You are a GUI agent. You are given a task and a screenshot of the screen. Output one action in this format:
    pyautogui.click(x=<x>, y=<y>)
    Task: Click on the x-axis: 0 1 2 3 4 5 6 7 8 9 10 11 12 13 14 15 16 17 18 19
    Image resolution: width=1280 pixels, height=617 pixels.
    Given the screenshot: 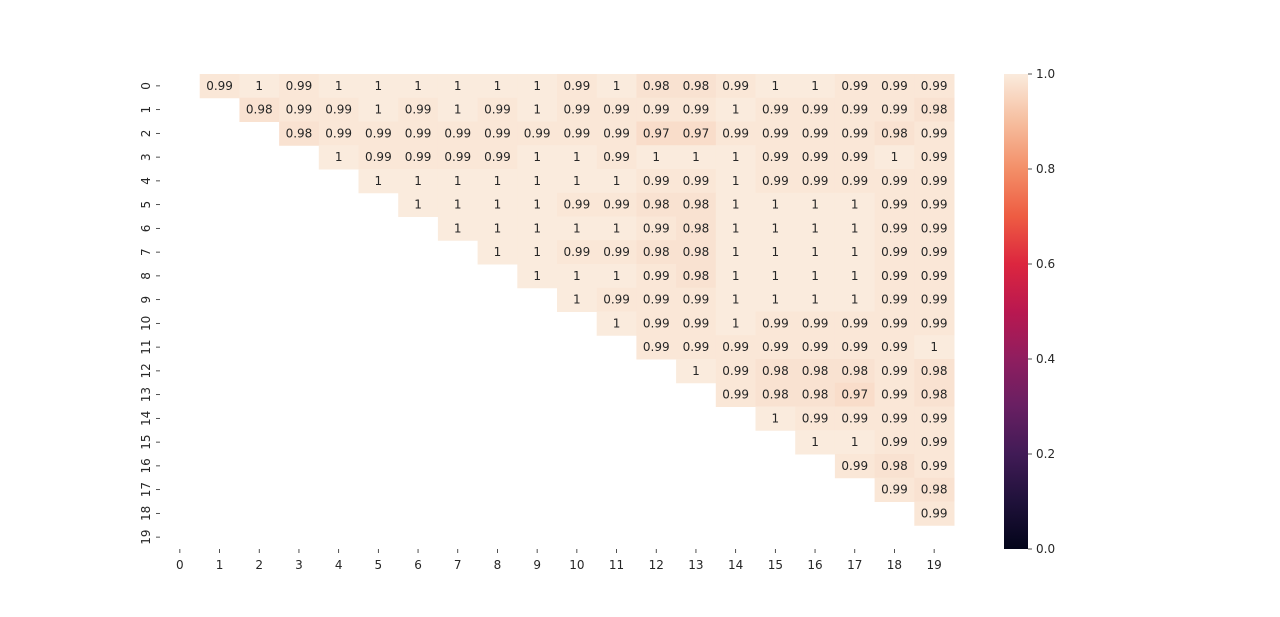 What is the action you would take?
    pyautogui.click(x=559, y=560)
    